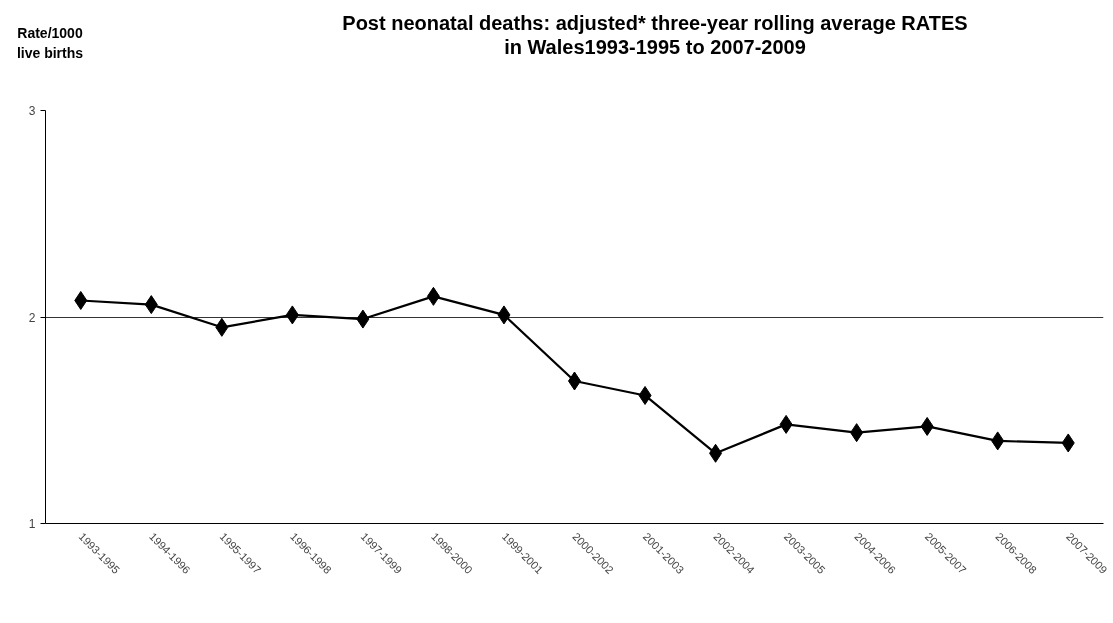 The image size is (1113, 623). I want to click on y-tick-label: 1, so click(32, 524).